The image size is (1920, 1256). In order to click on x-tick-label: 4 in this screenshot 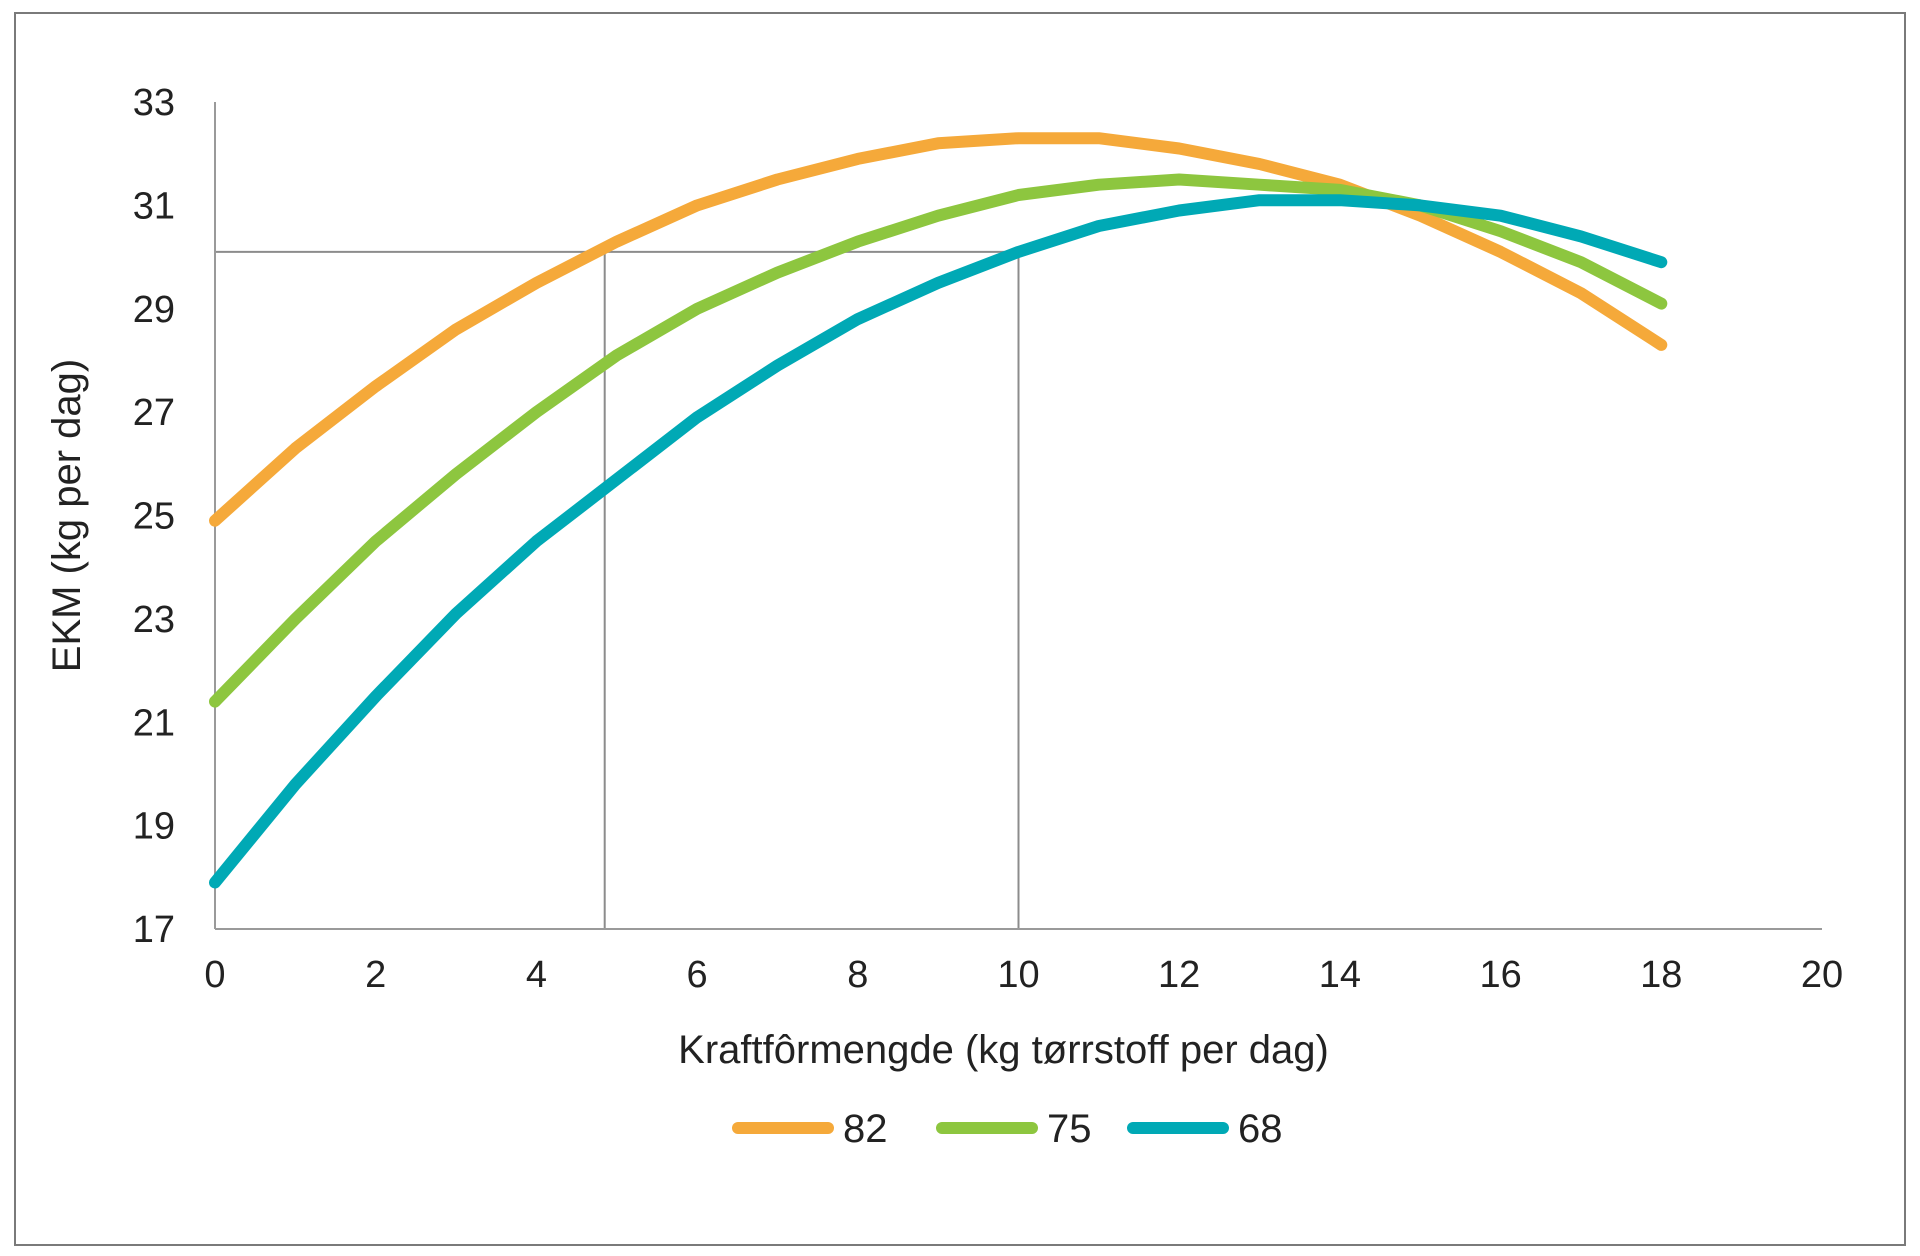, I will do `click(536, 975)`.